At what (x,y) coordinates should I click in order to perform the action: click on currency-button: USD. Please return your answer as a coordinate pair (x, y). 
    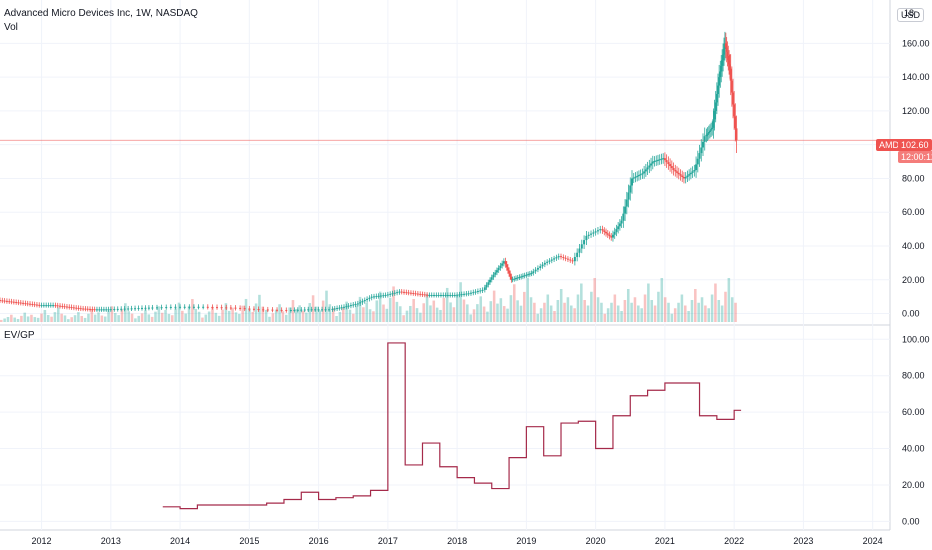
    Looking at the image, I should click on (910, 15).